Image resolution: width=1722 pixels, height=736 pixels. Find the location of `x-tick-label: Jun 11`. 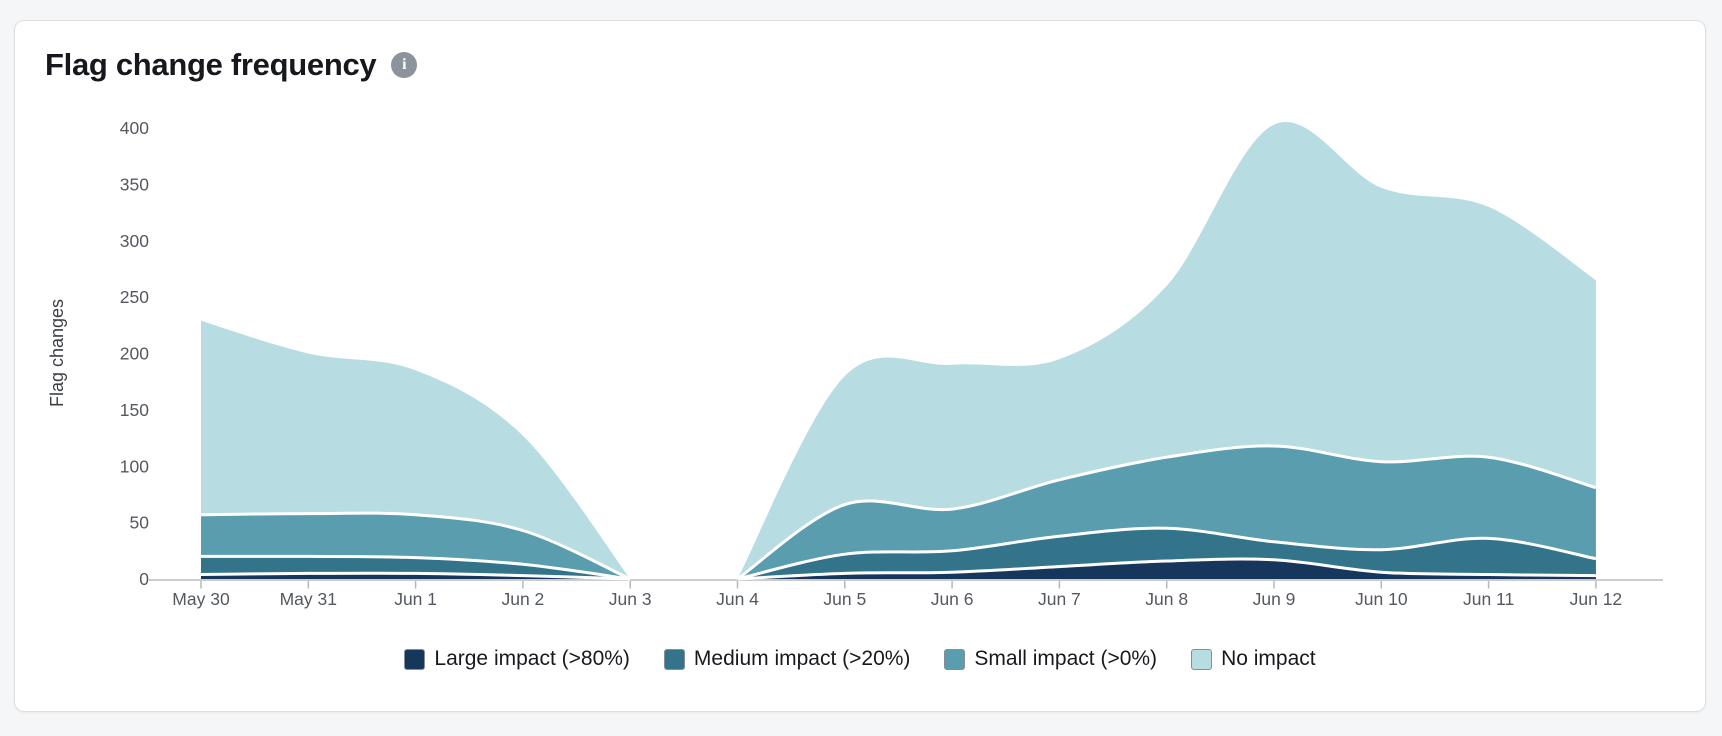

x-tick-label: Jun 11 is located at coordinates (1488, 599).